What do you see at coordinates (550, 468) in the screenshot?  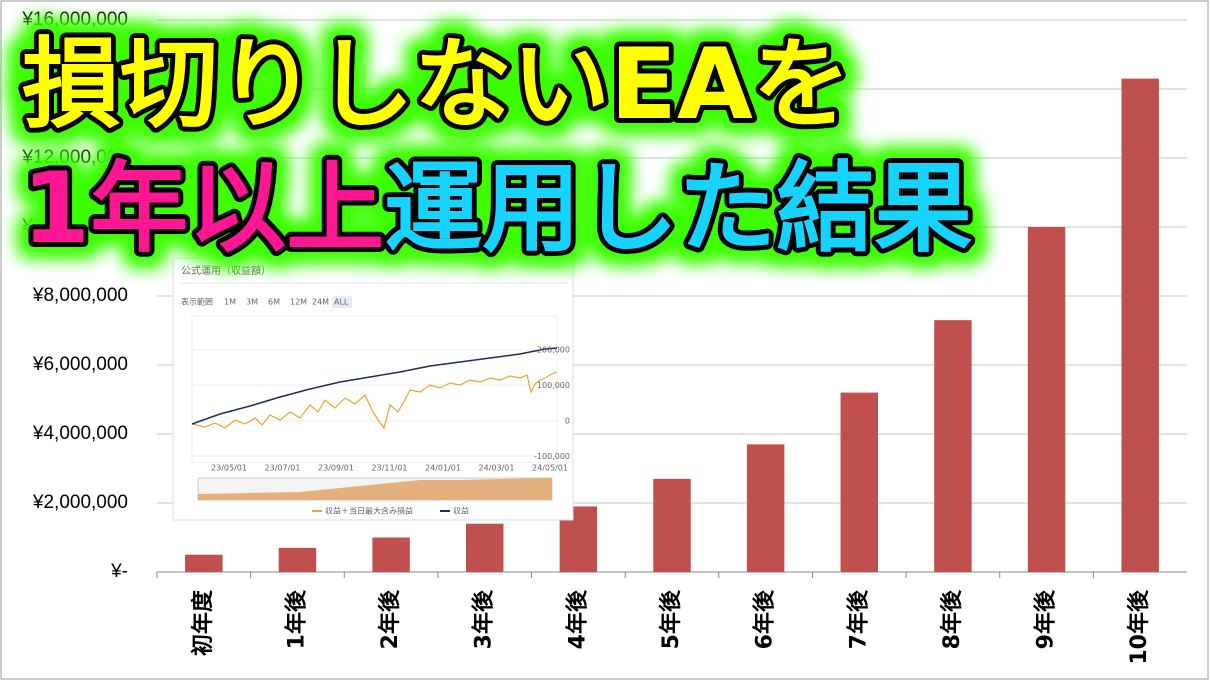 I see `inset-x-label: 24/05/01` at bounding box center [550, 468].